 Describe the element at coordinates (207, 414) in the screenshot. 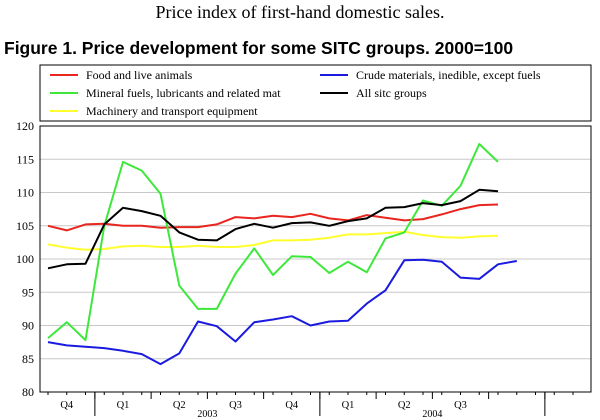

I see `x-year-label: 2003` at that location.